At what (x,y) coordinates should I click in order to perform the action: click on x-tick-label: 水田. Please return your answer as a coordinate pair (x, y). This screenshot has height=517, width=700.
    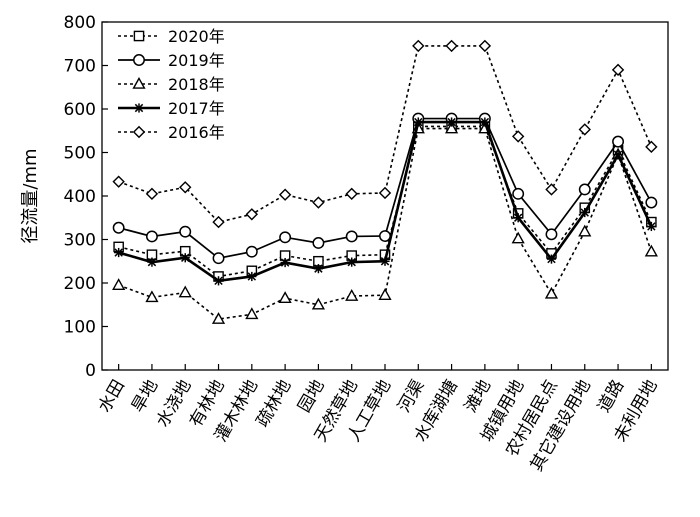
    Looking at the image, I should click on (112, 396).